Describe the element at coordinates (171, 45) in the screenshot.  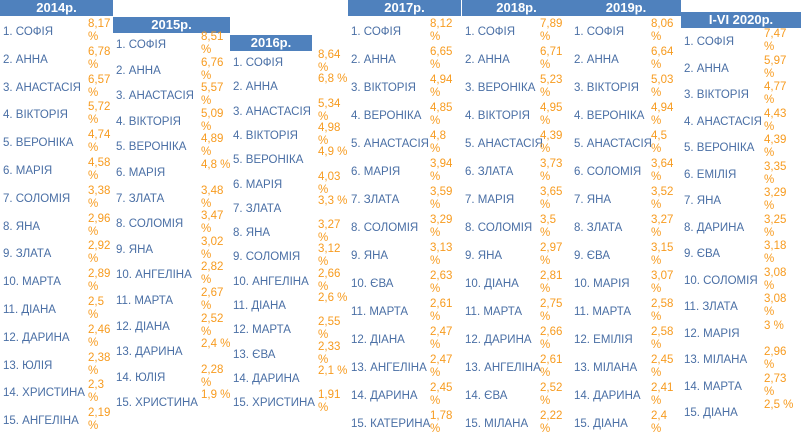
I see `name-row: 1. СОФІЯ 8,51%` at that location.